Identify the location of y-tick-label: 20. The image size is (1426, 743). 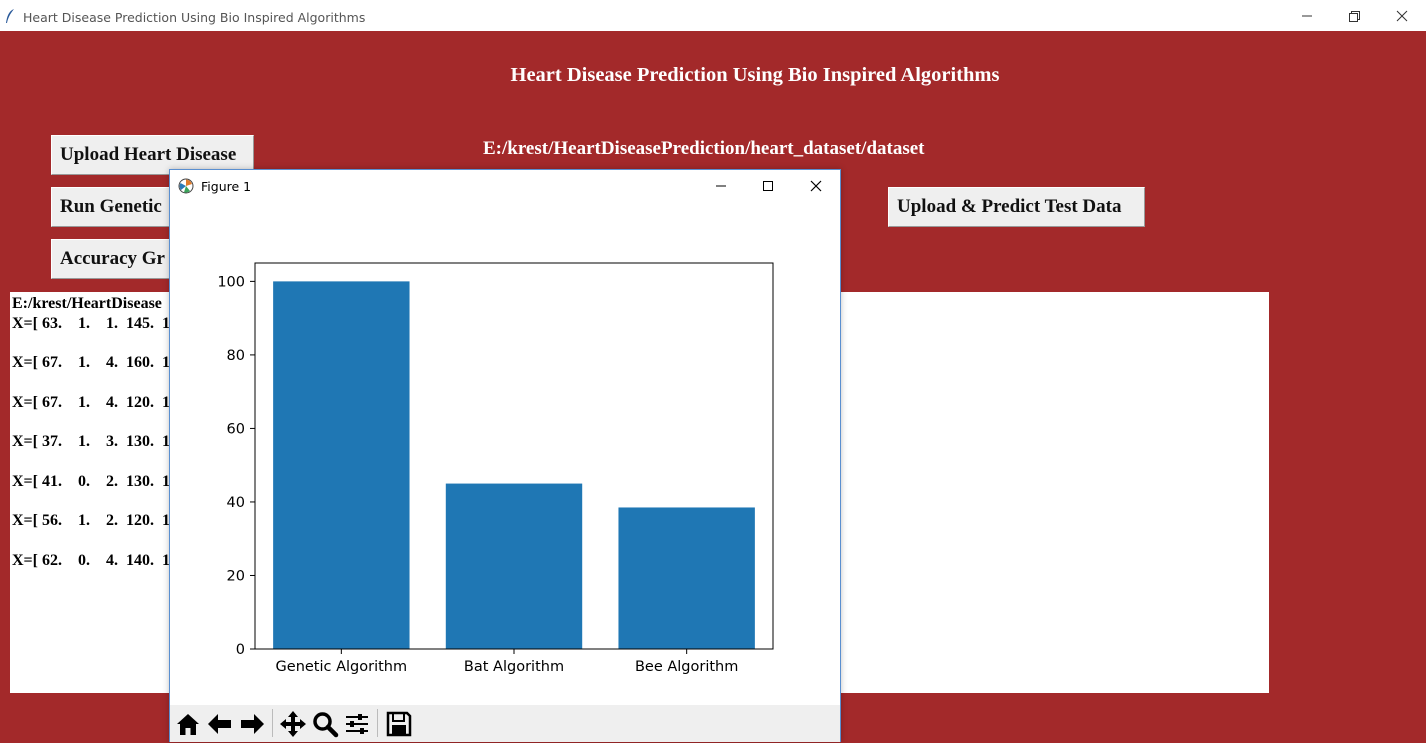
(236, 576).